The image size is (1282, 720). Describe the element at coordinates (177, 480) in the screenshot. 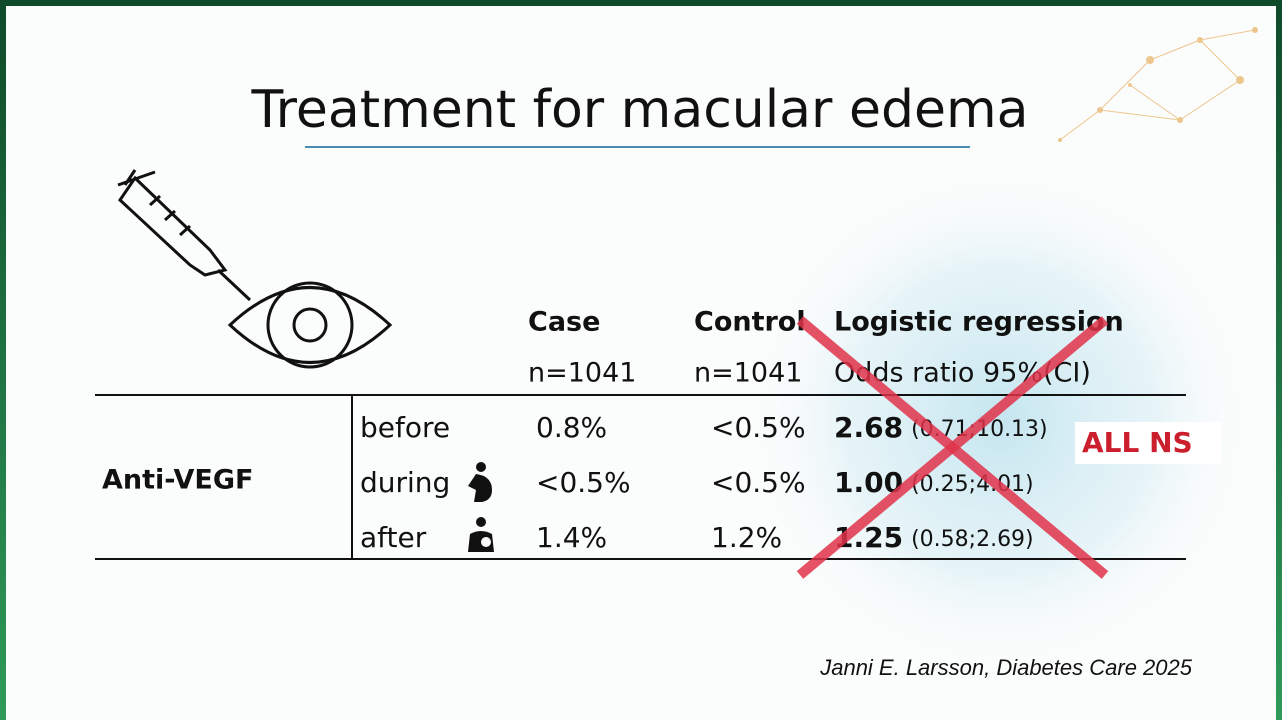

I see `group-label: Anti-VEGF` at that location.